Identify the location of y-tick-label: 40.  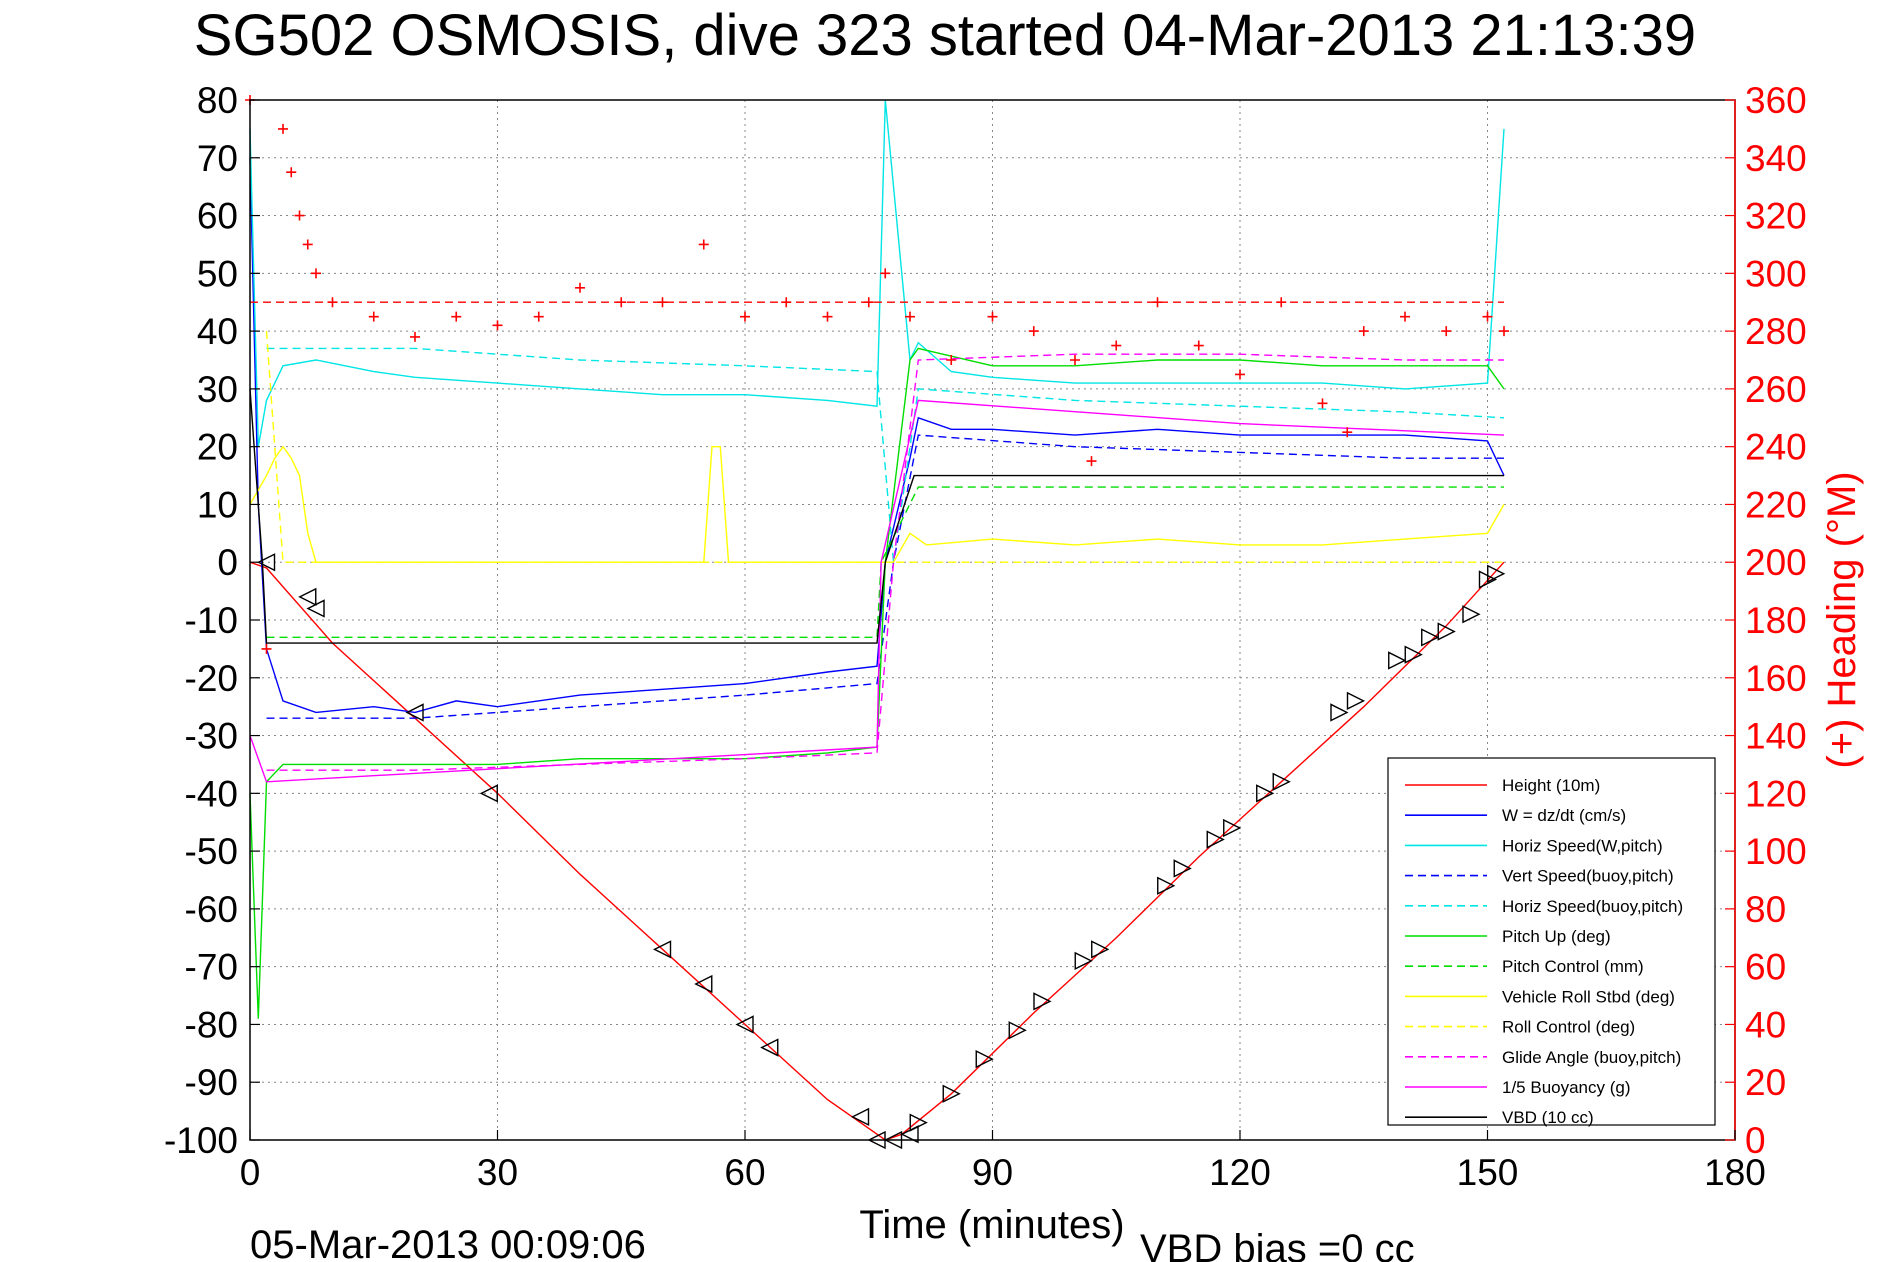
(217, 331).